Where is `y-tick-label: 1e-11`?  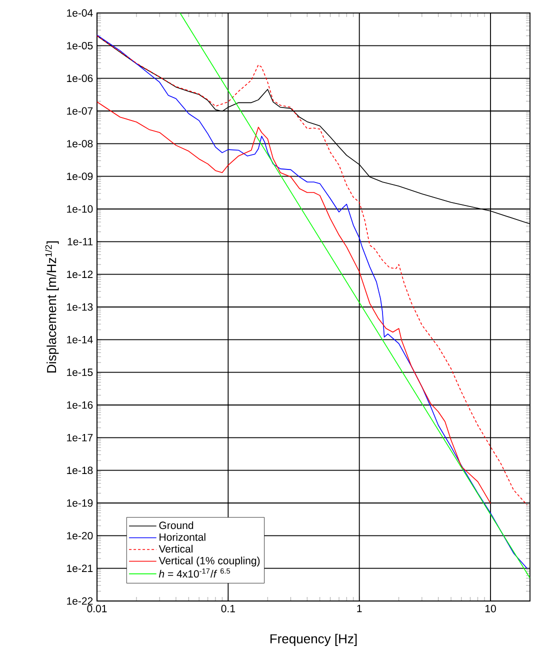 y-tick-label: 1e-11 is located at coordinates (80, 242).